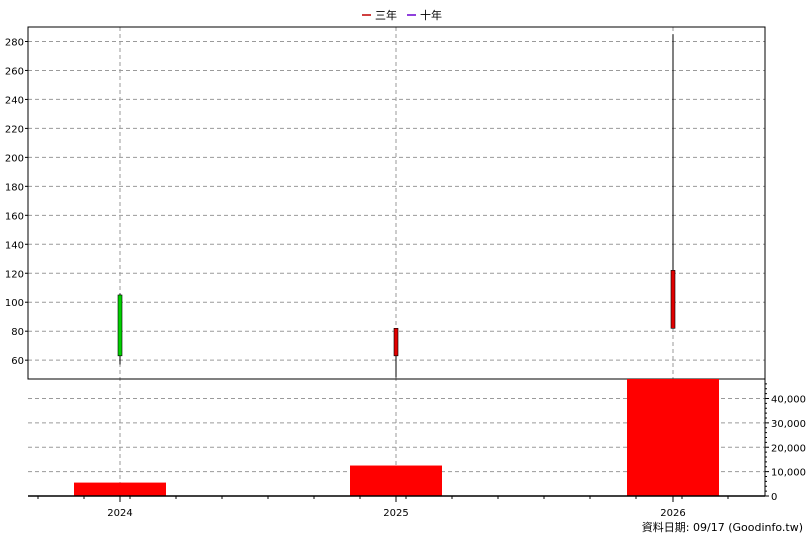 This screenshot has width=808, height=540. Describe the element at coordinates (788, 400) in the screenshot. I see `volume-tick-label: 40,000` at that location.